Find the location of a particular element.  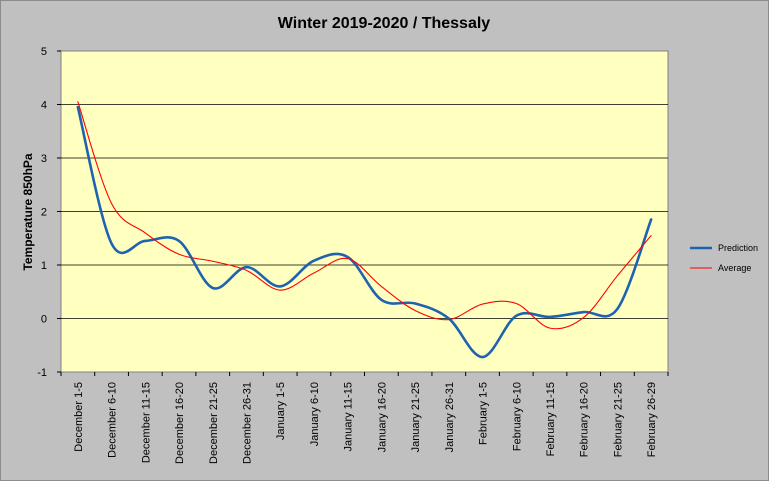

x-tick-label: February 6-10 is located at coordinates (517, 416).